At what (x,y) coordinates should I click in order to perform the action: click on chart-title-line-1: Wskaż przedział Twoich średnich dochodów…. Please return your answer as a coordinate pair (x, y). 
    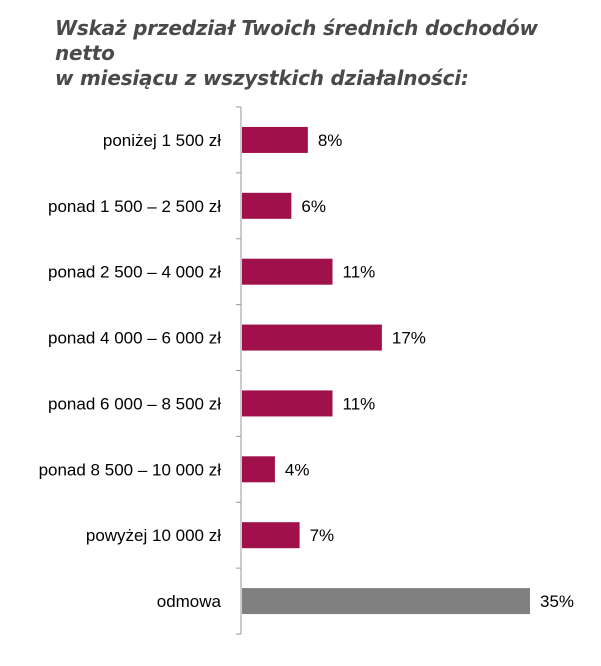
    Looking at the image, I should click on (296, 40).